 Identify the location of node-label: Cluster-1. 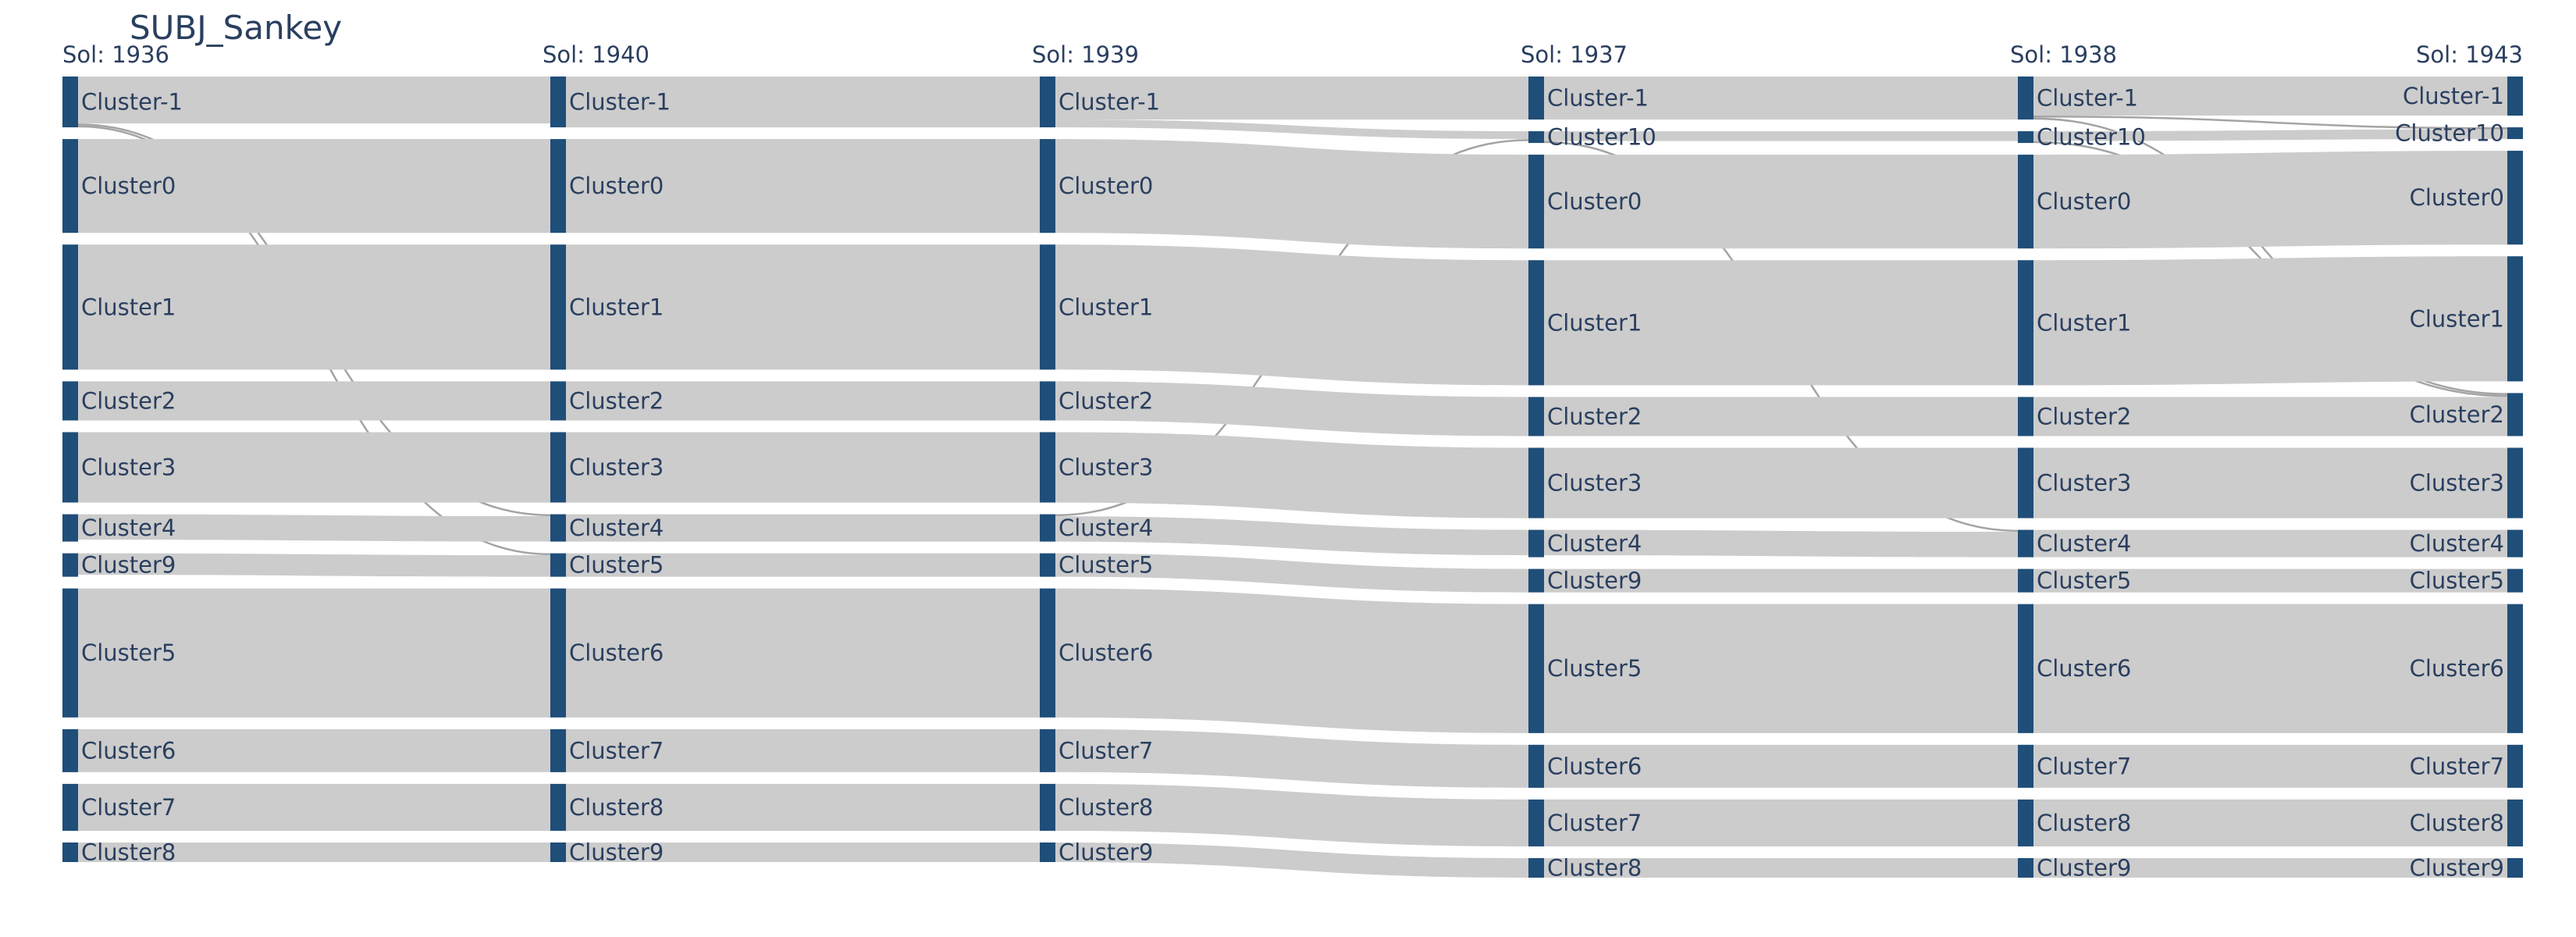
(2087, 98).